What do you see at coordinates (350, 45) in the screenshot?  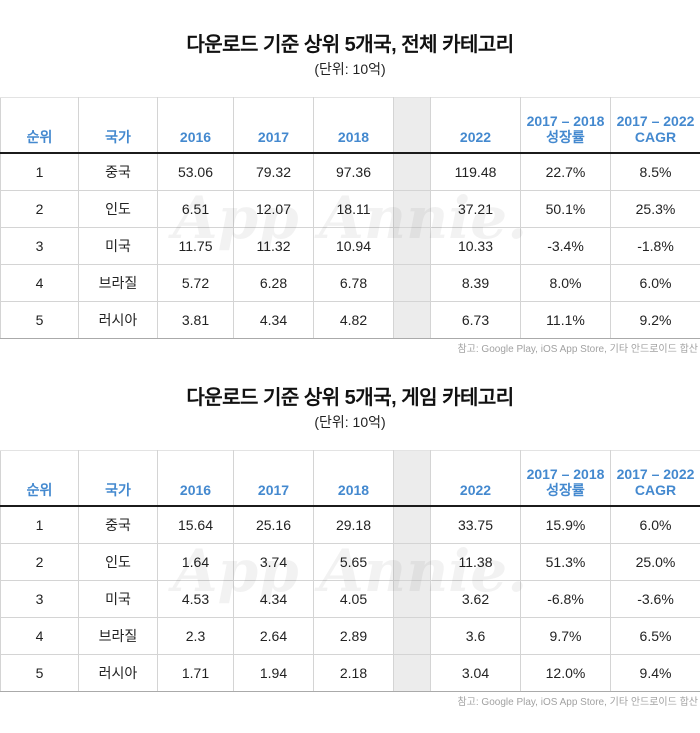 I see `table-title-all-categories: 다운로드 기준 상위 5개국, 전체 카테고리` at bounding box center [350, 45].